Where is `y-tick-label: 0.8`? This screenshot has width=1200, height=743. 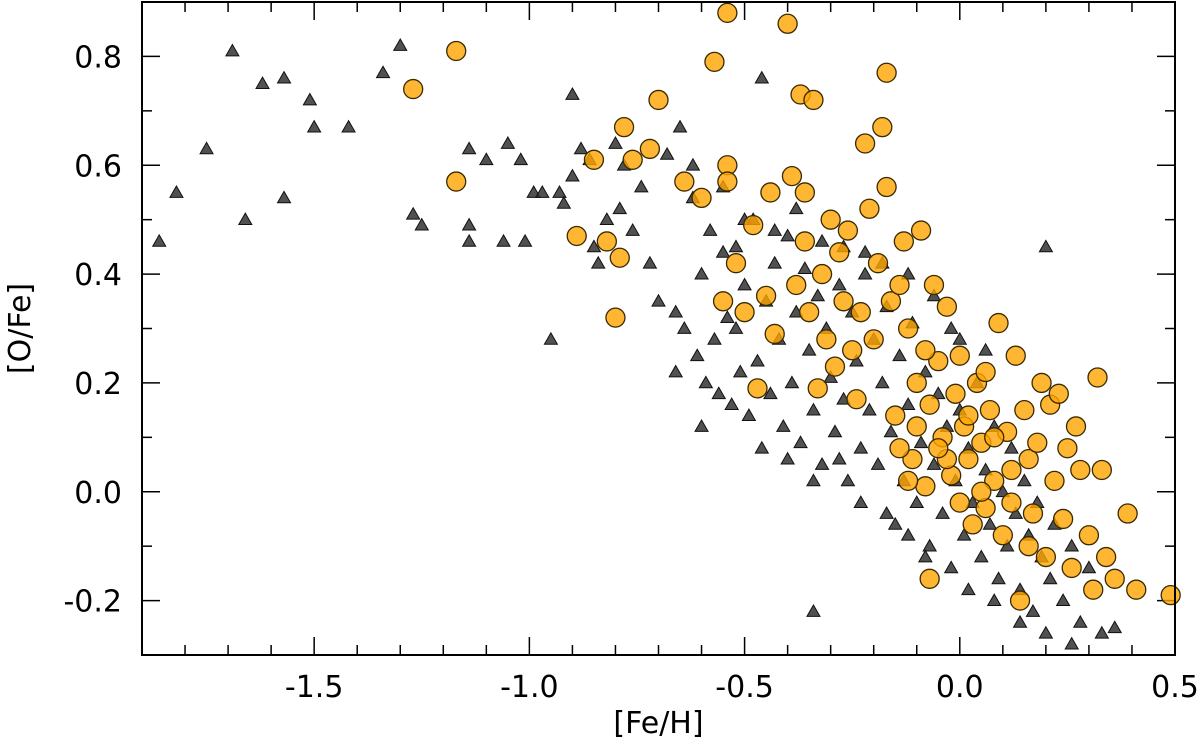
y-tick-label: 0.8 is located at coordinates (98, 57).